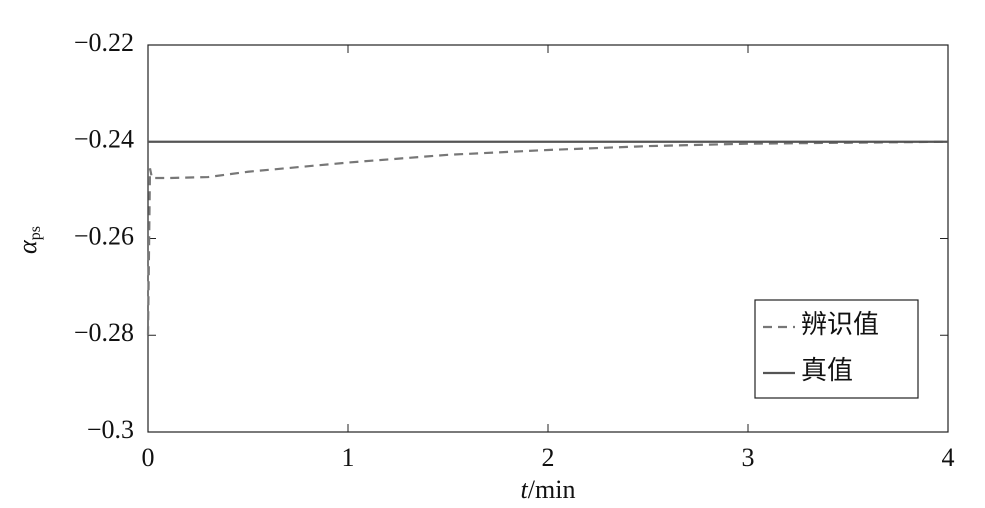  Describe the element at coordinates (552, 489) in the screenshot. I see `x-label-unit: /min` at that location.